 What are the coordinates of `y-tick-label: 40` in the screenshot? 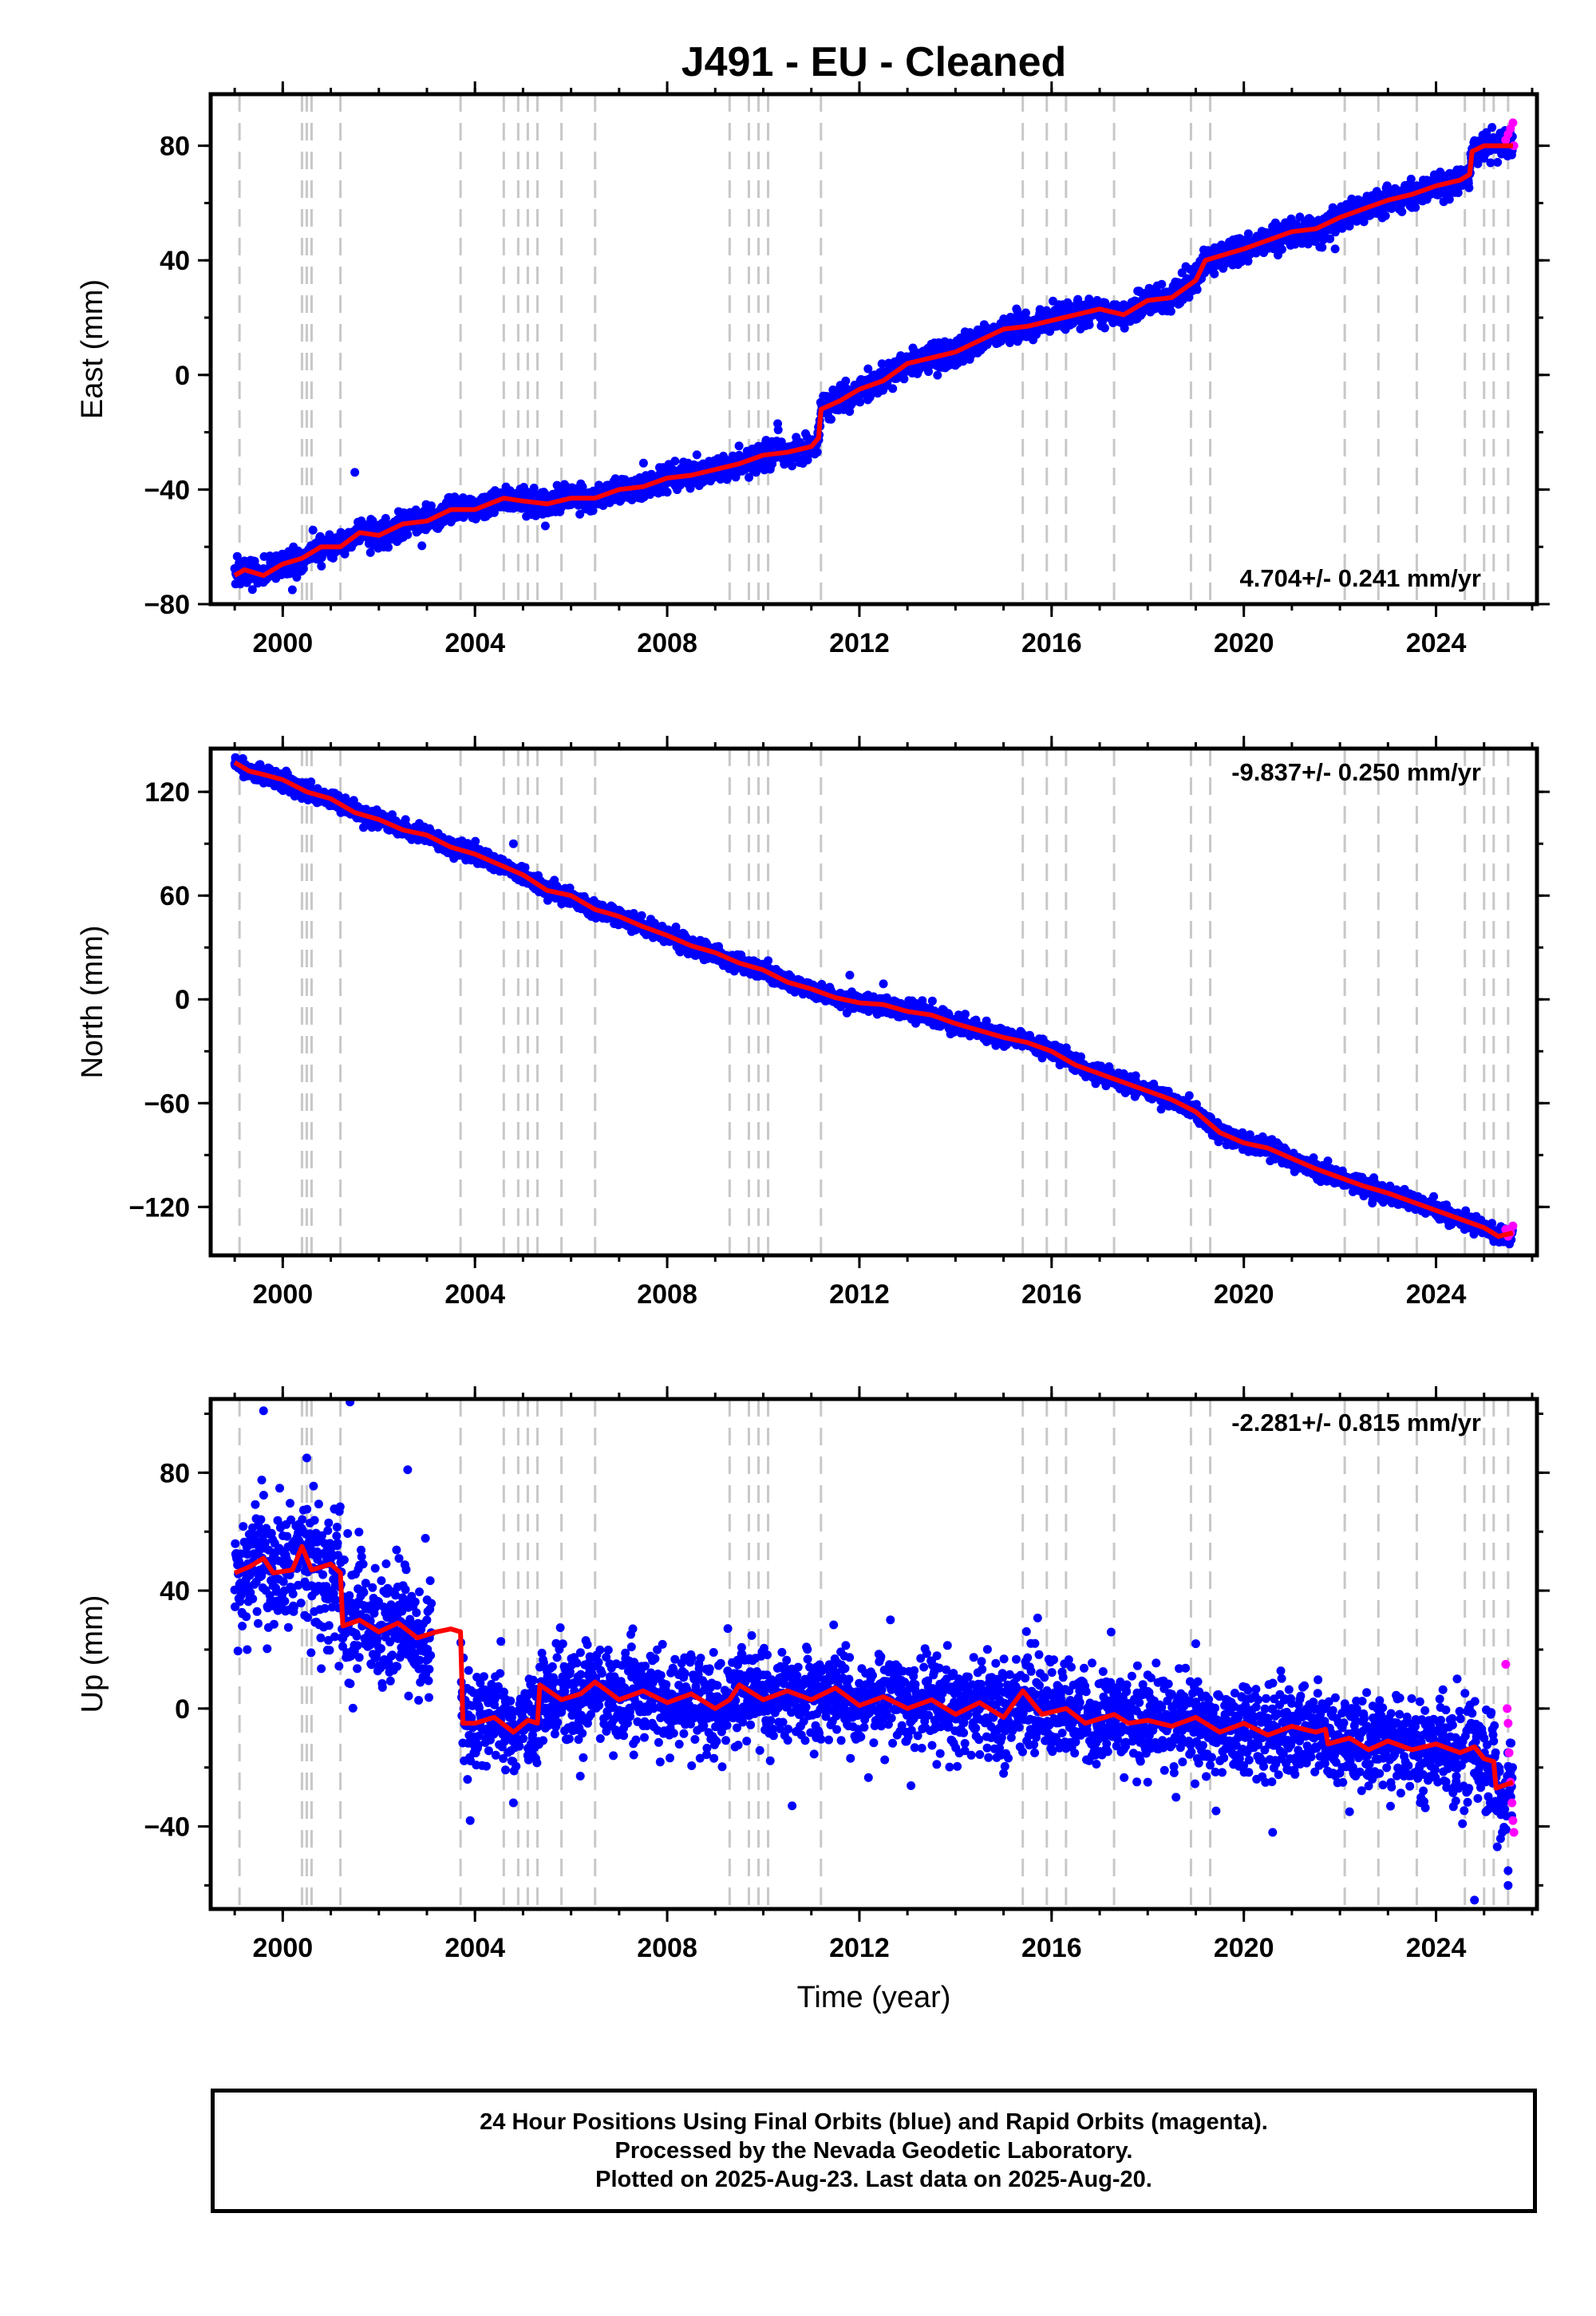 It's located at (175, 261).